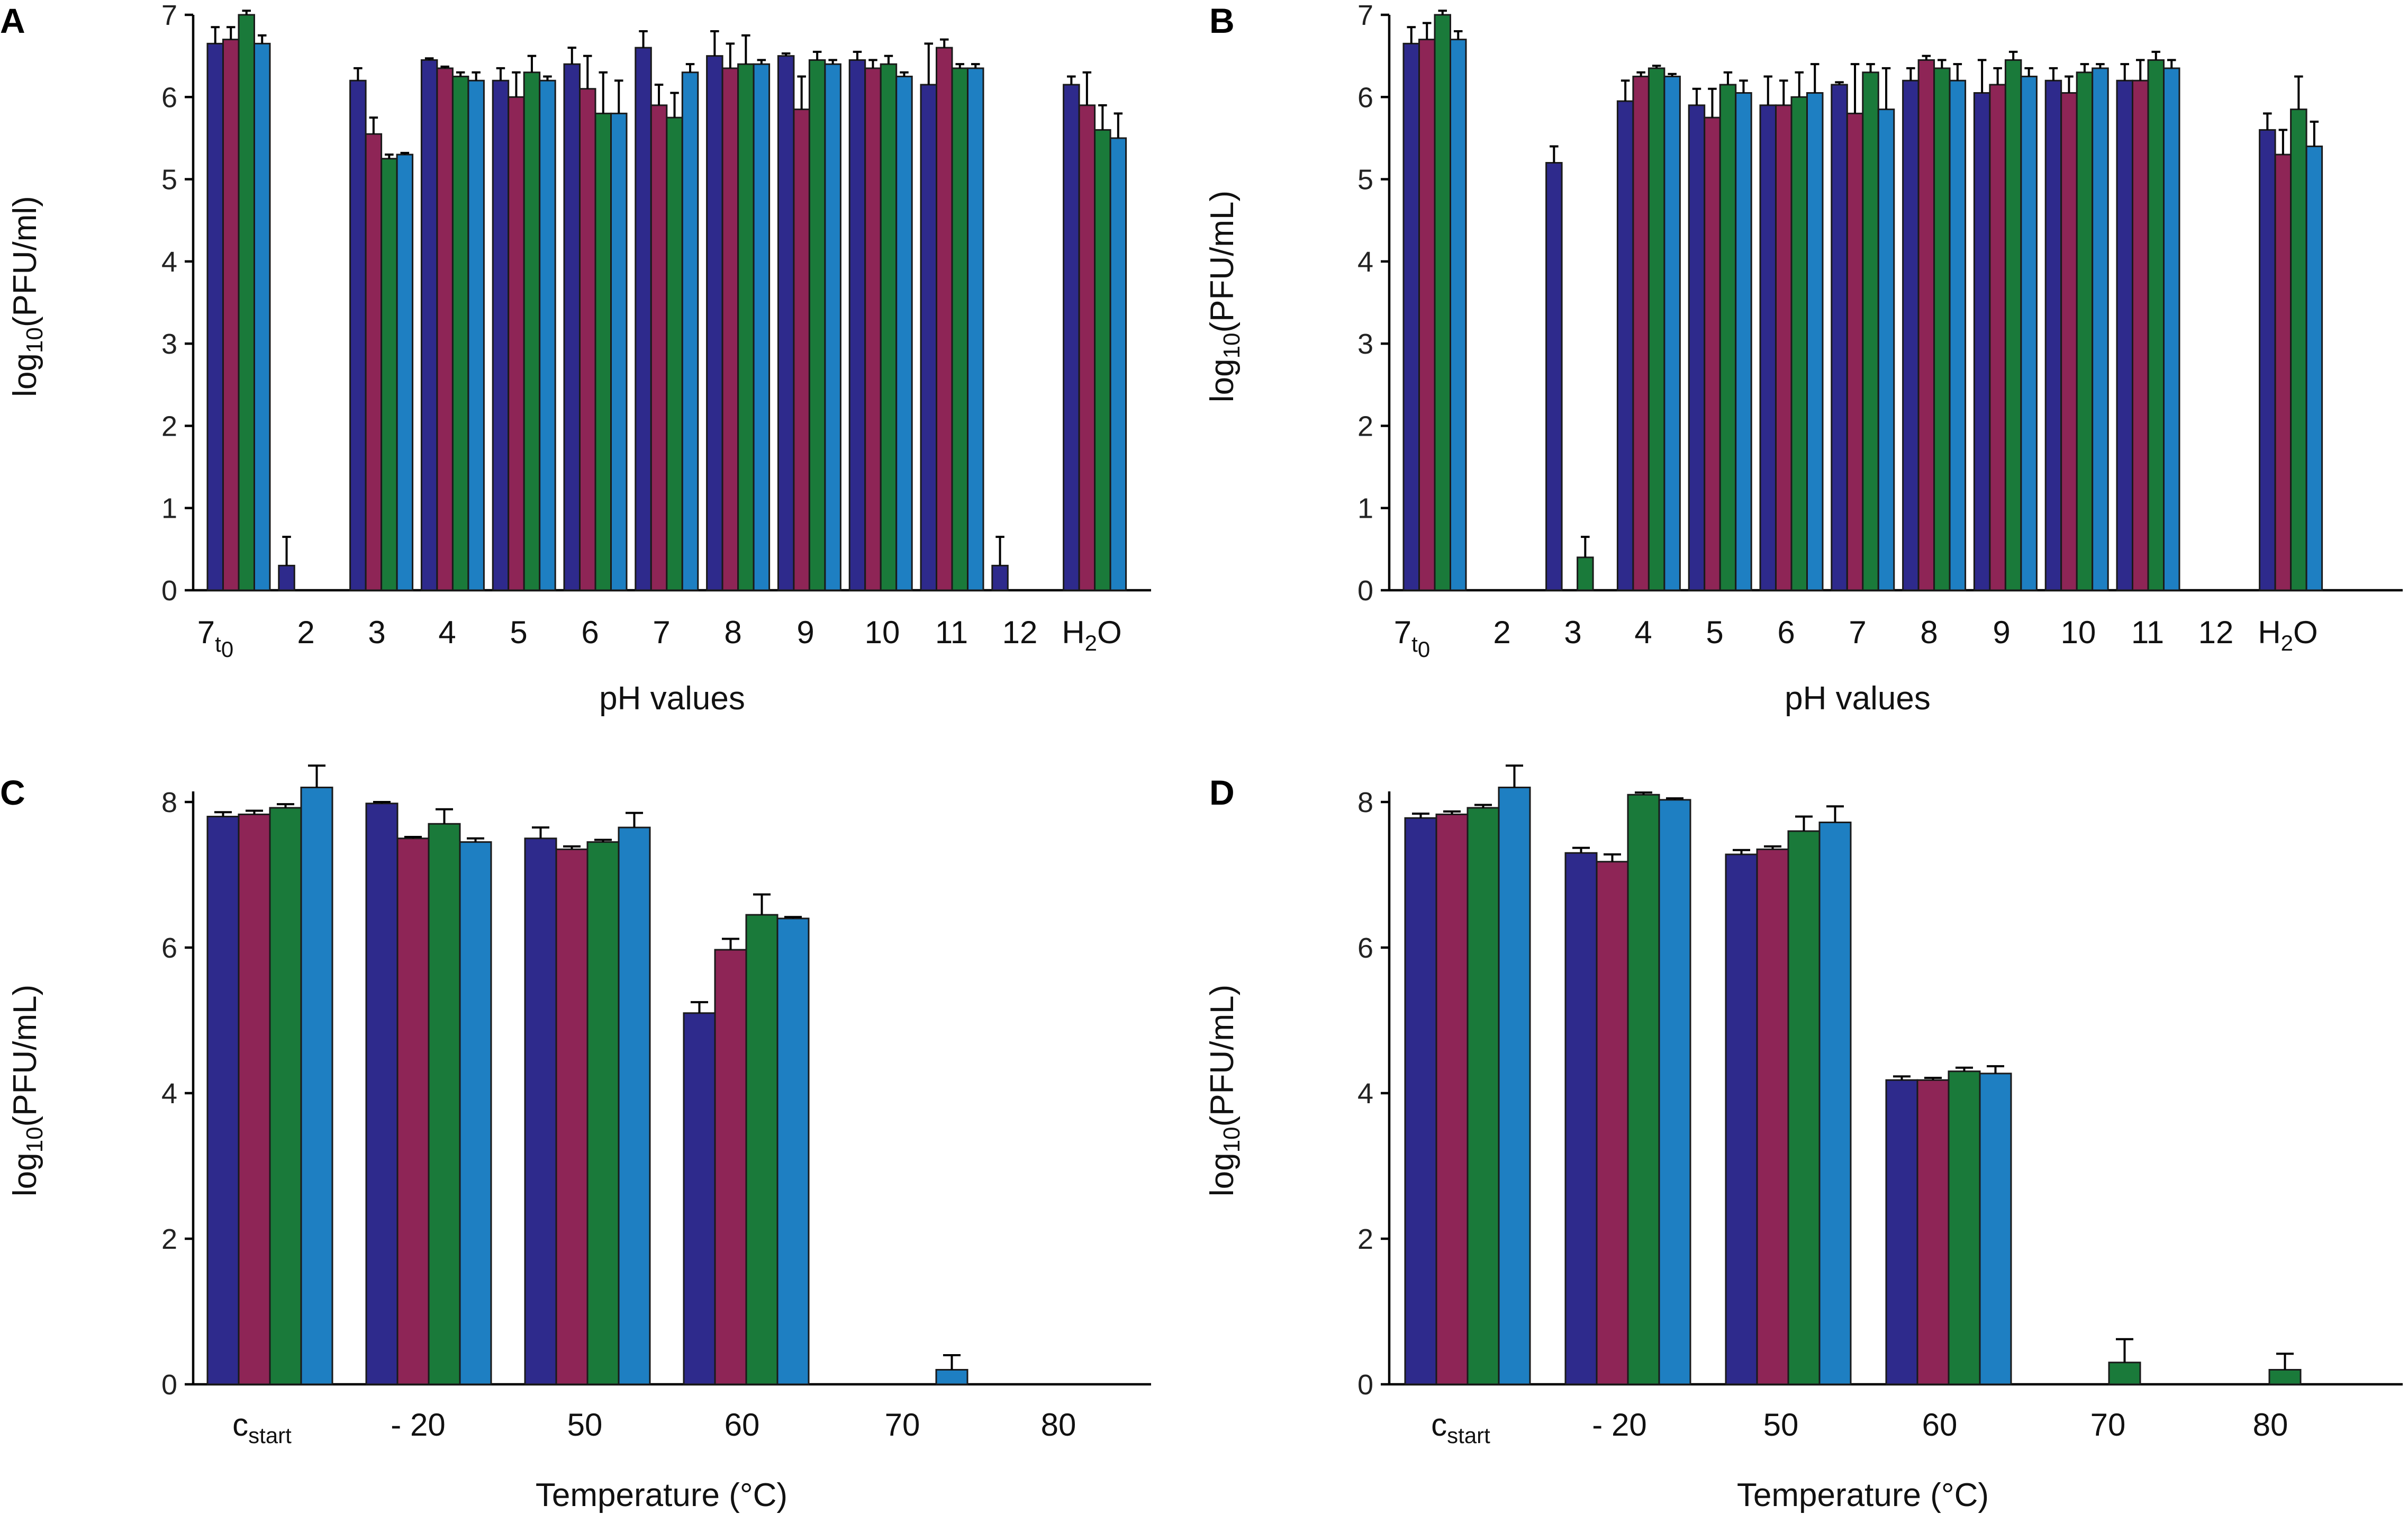  I want to click on panel-c-bars, so click(587, 1074).